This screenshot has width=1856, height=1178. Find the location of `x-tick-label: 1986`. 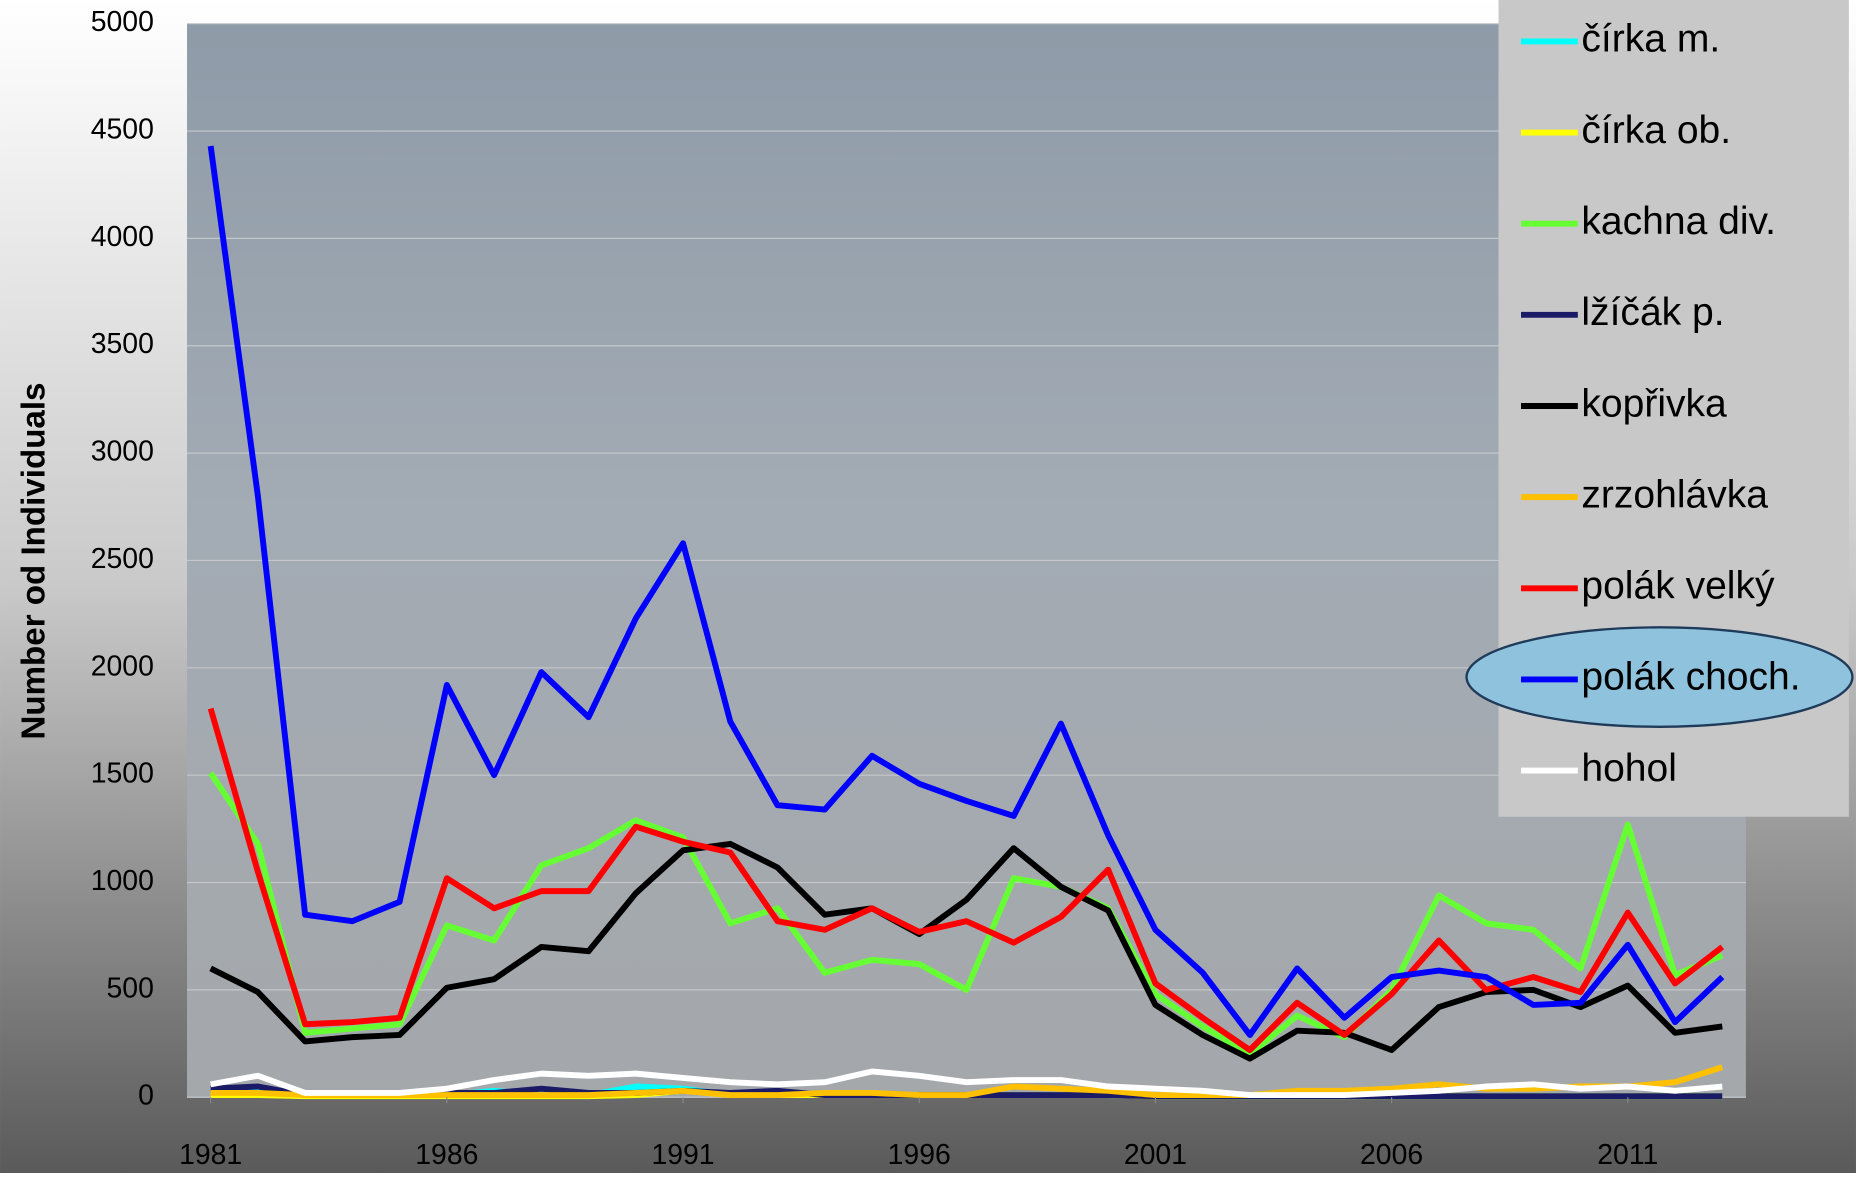

x-tick-label: 1986 is located at coordinates (446, 1155).